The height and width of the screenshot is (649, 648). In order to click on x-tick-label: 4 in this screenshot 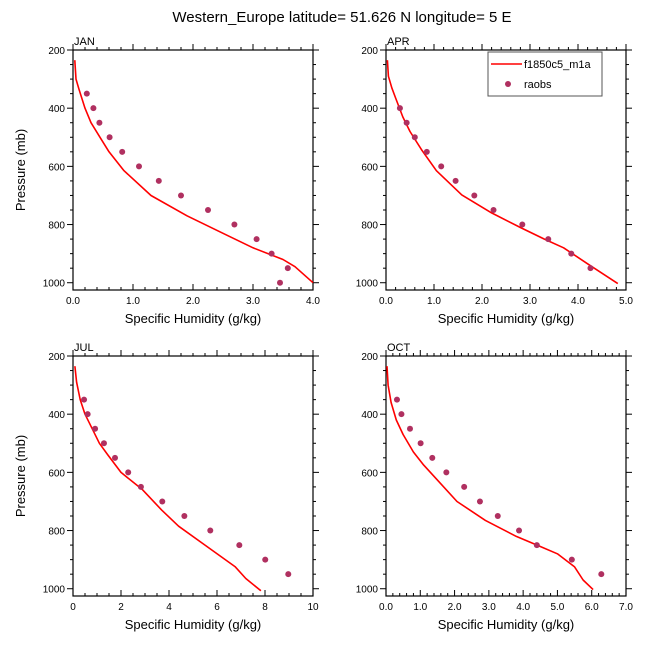, I will do `click(169, 607)`.